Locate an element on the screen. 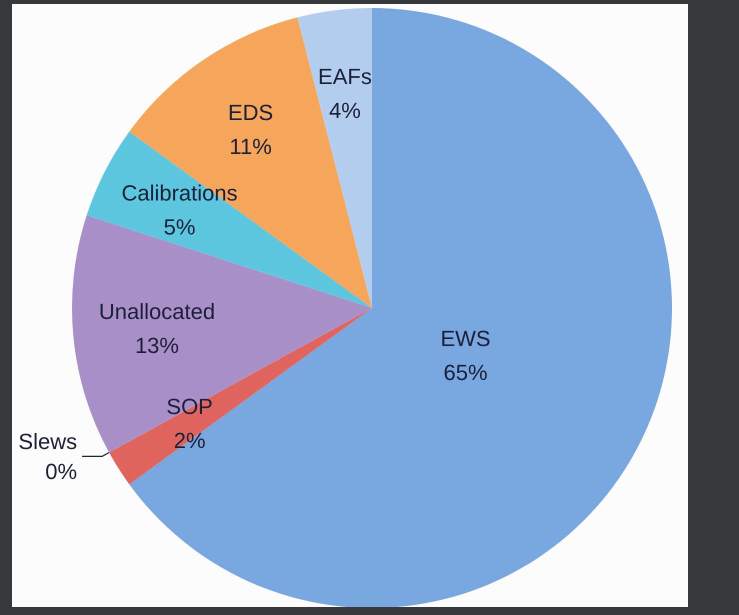 The width and height of the screenshot is (739, 615). slice-label: EDS is located at coordinates (251, 112).